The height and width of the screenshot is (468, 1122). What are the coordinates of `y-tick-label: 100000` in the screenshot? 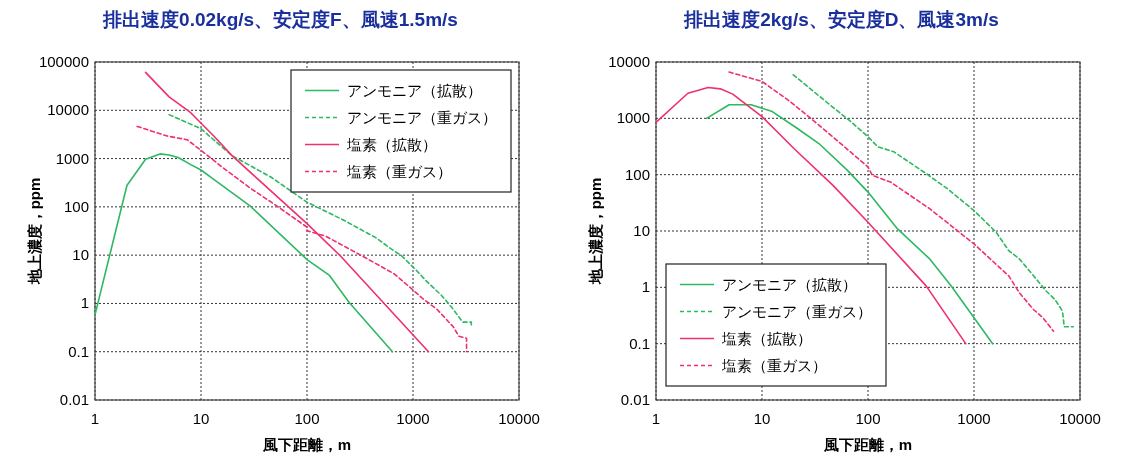 It's located at (63, 61).